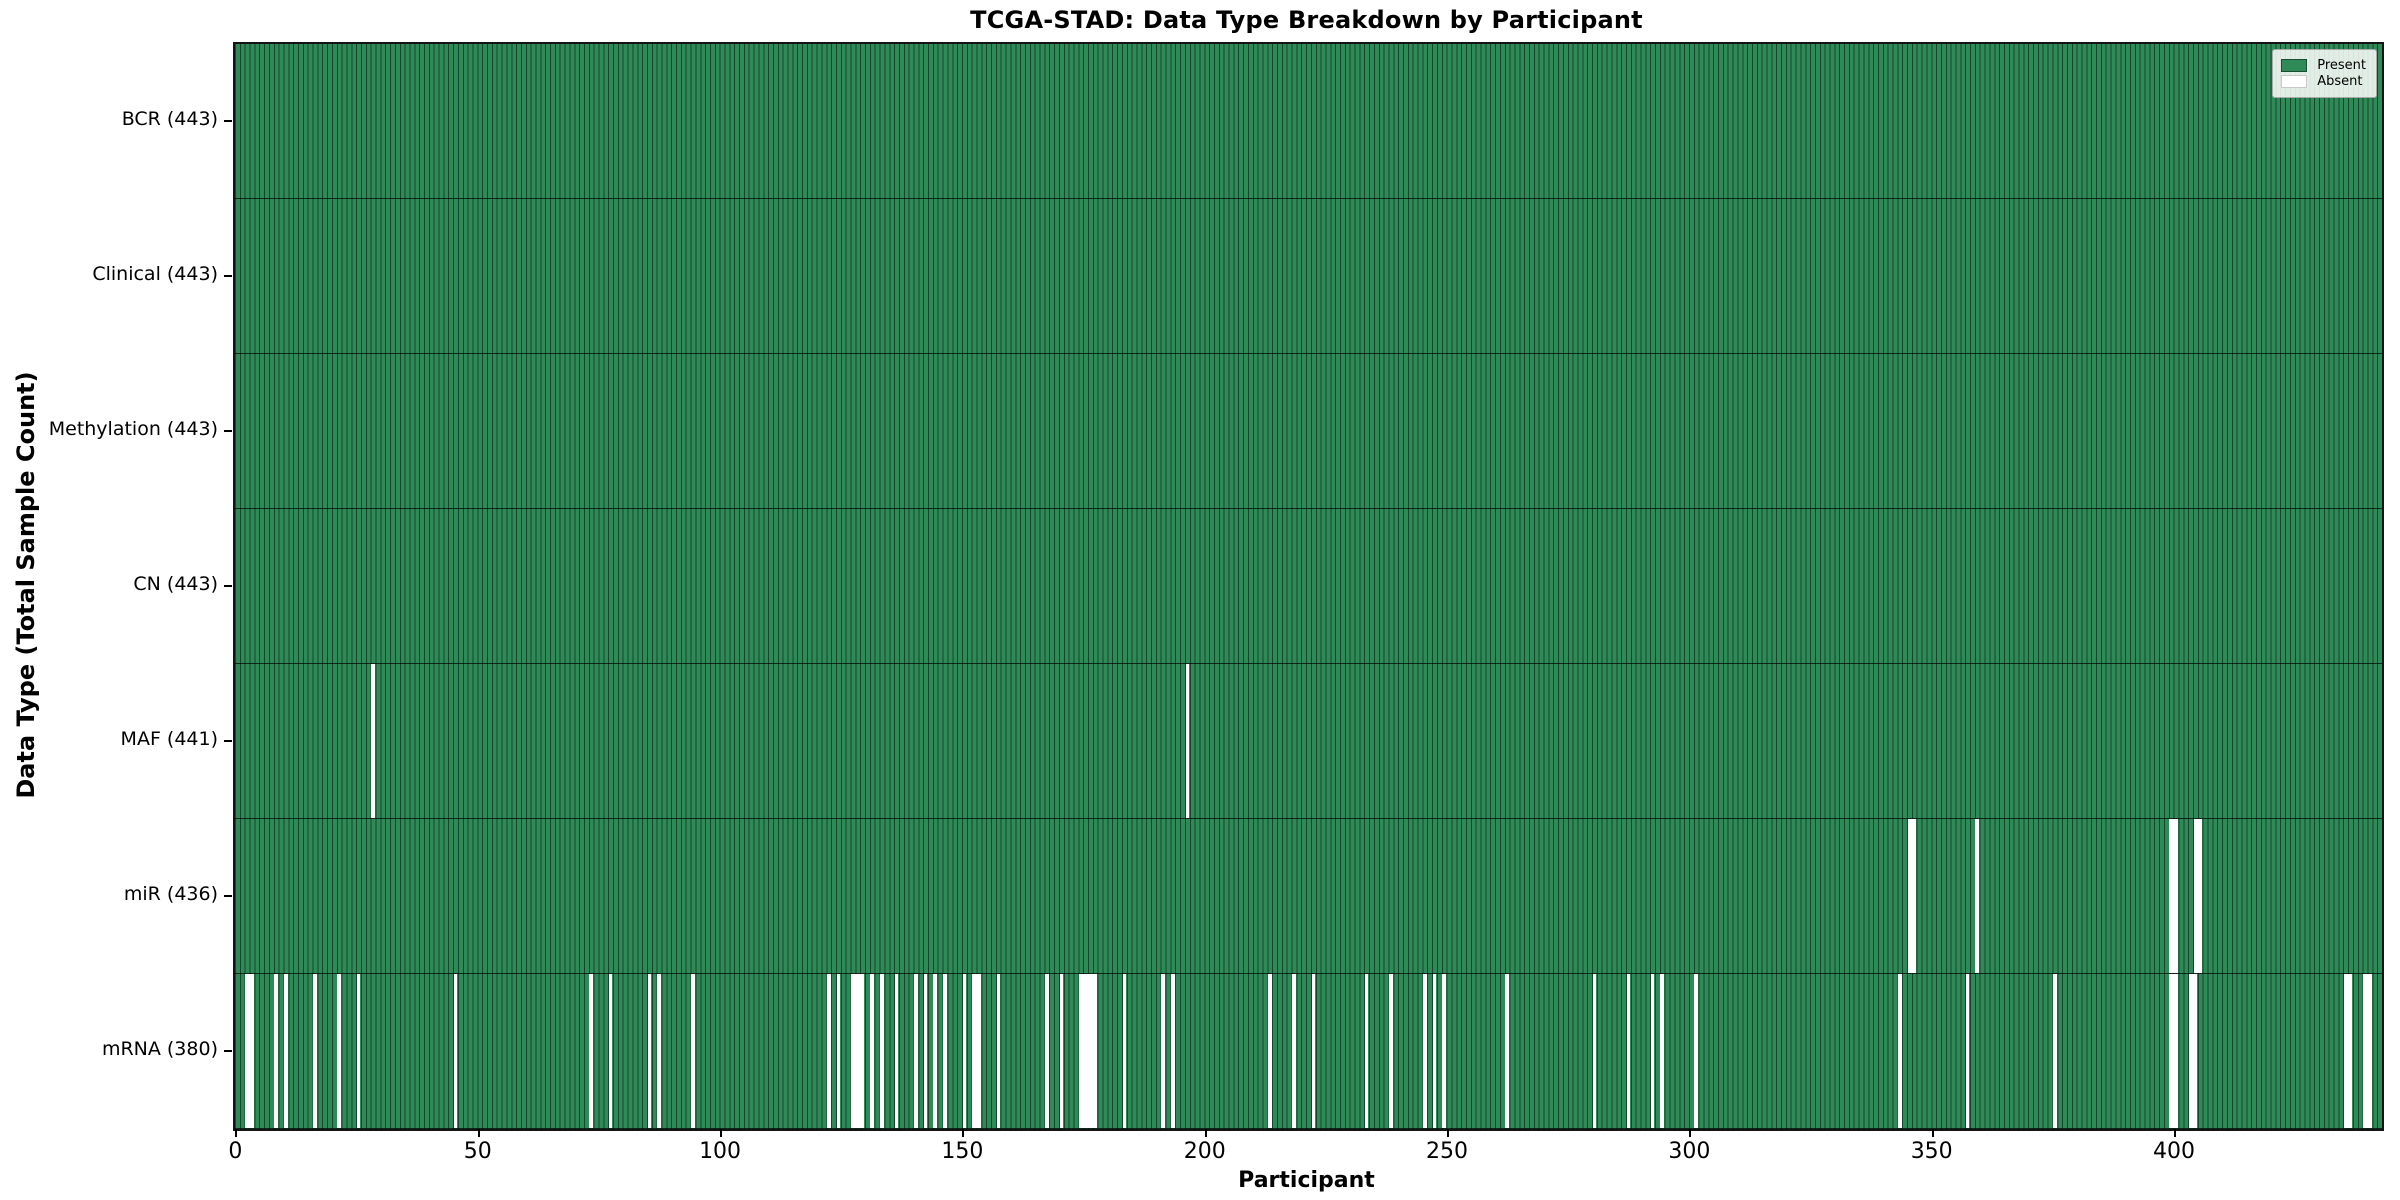 The width and height of the screenshot is (2400, 1200). I want to click on x-tick-label-150: 150, so click(962, 1151).